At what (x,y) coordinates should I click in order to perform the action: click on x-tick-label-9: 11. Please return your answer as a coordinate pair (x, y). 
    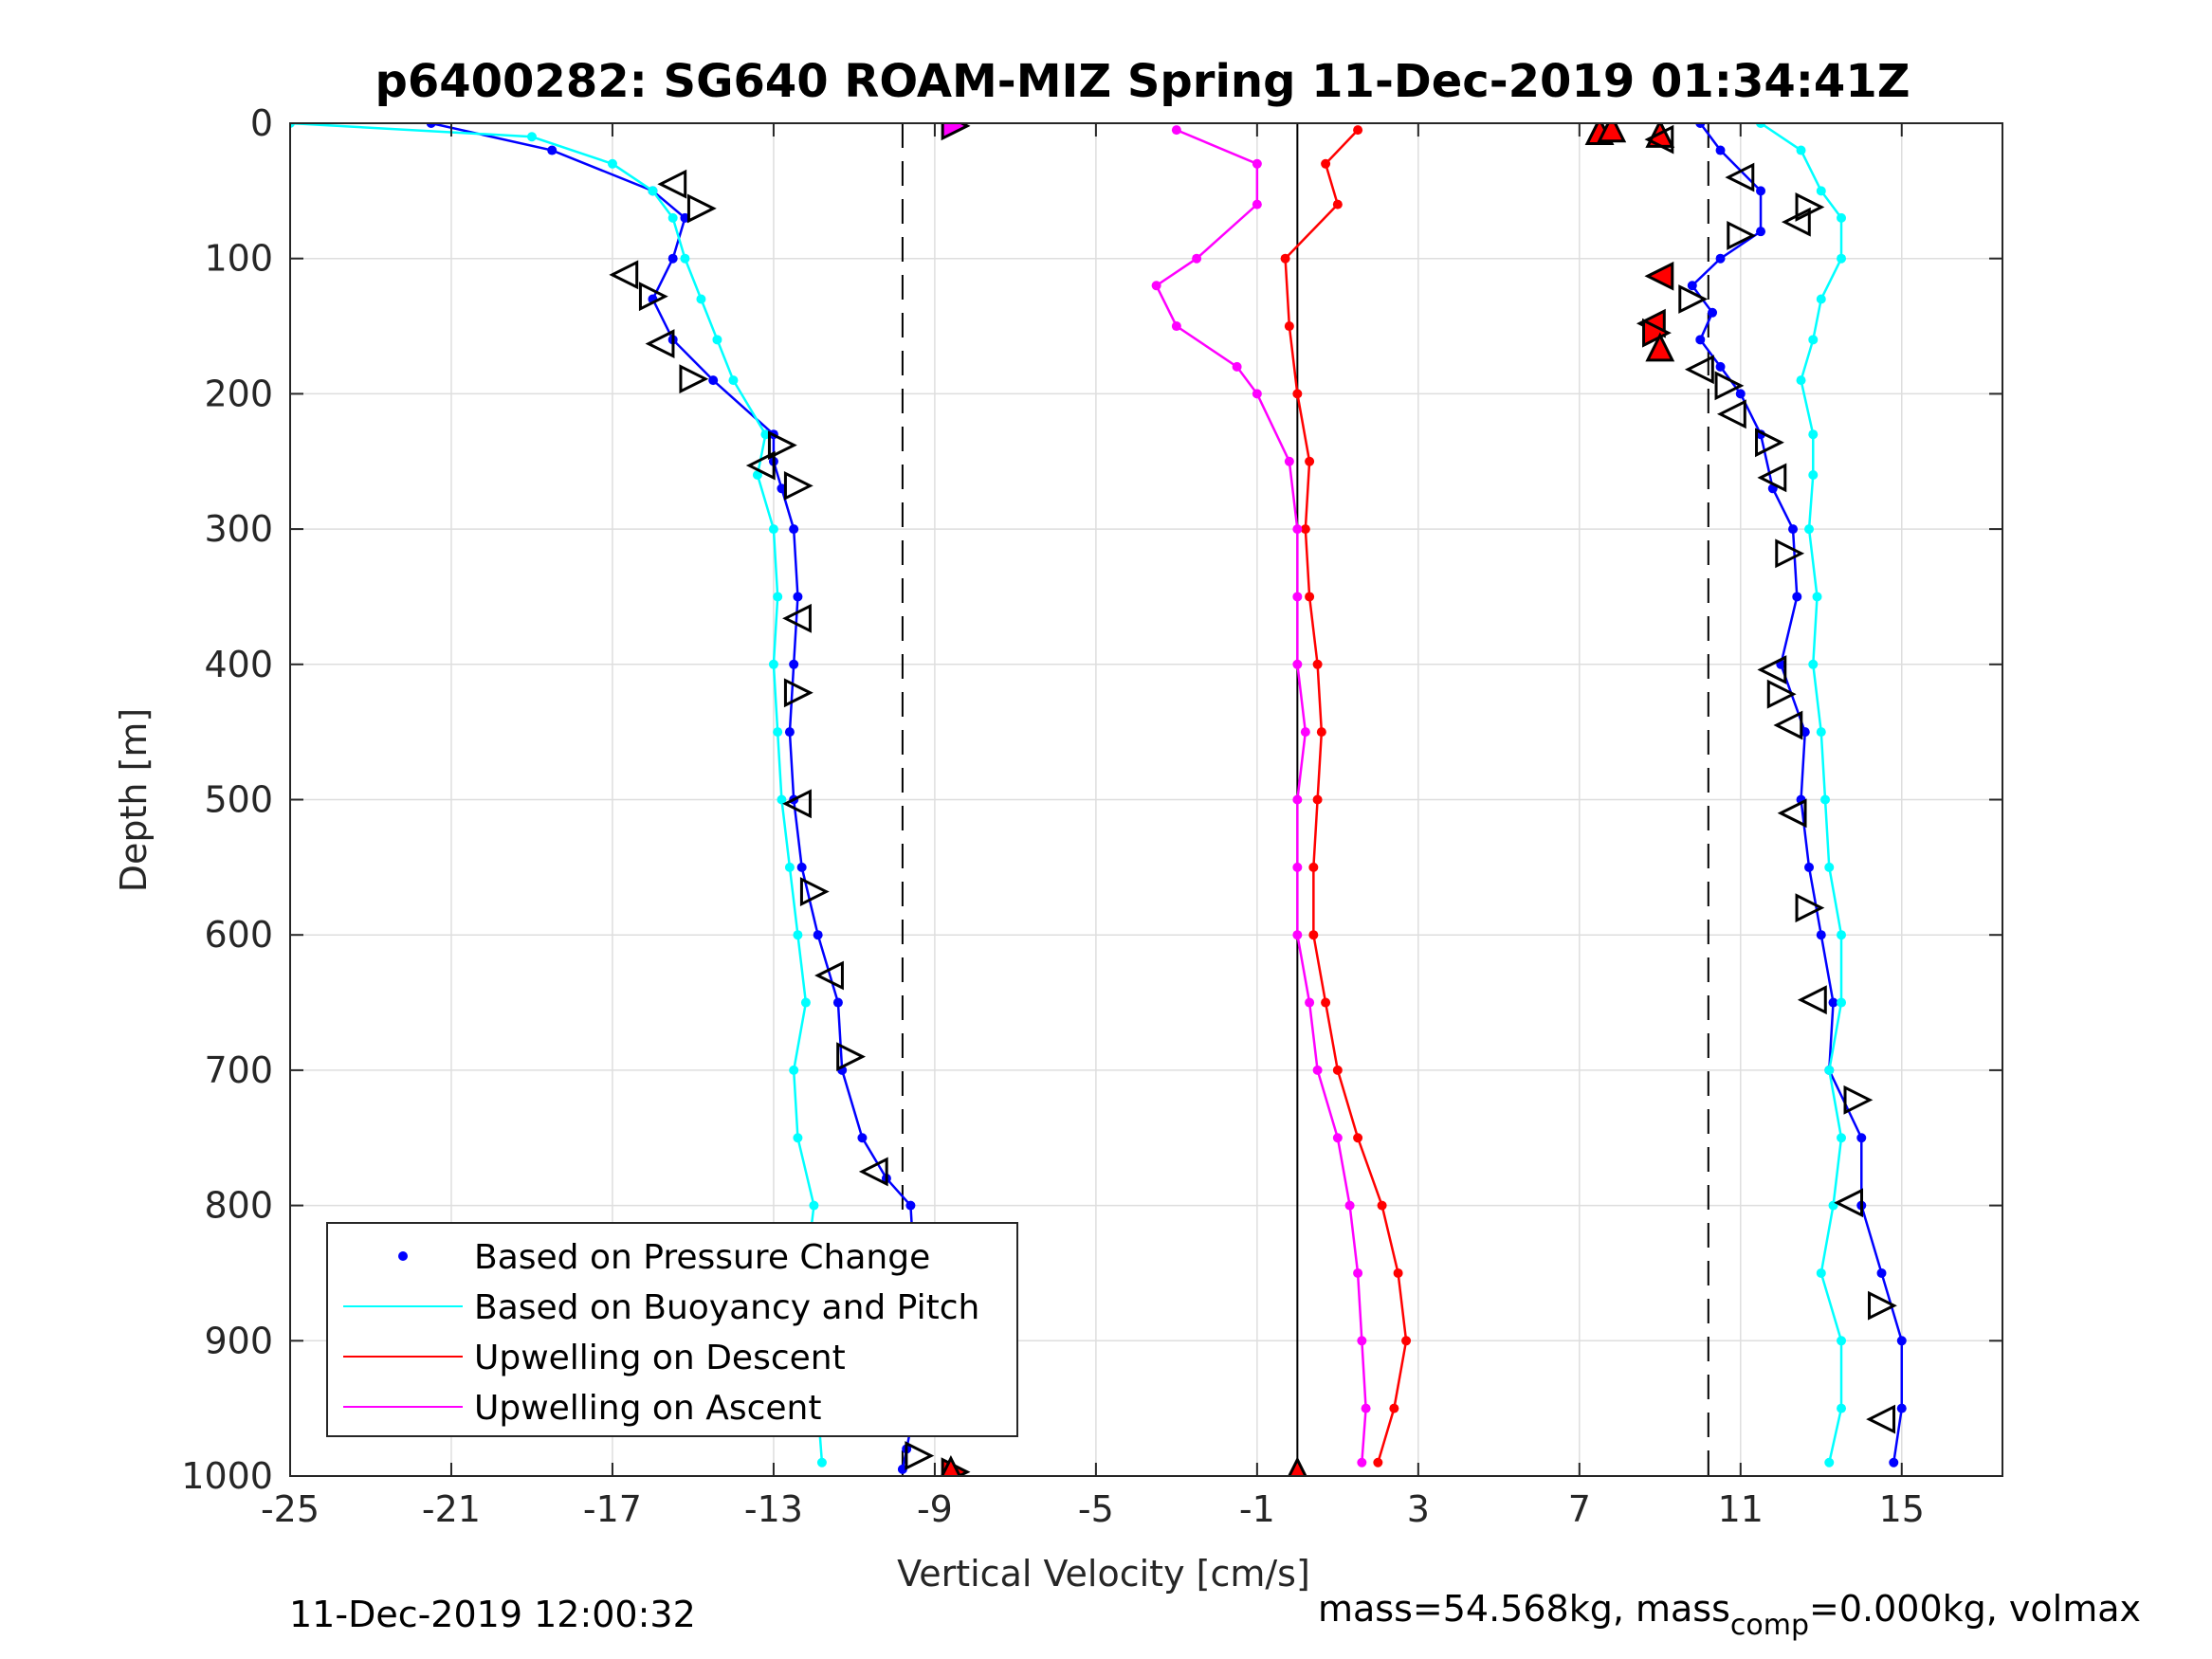
    Looking at the image, I should click on (1741, 1509).